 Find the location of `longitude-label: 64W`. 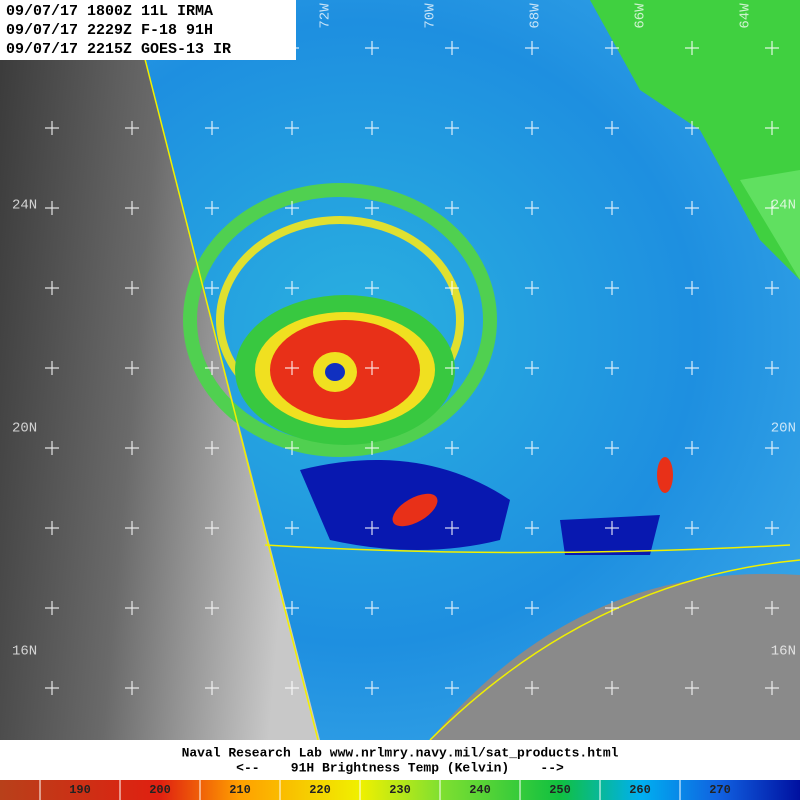

longitude-label: 64W is located at coordinates (746, 16).